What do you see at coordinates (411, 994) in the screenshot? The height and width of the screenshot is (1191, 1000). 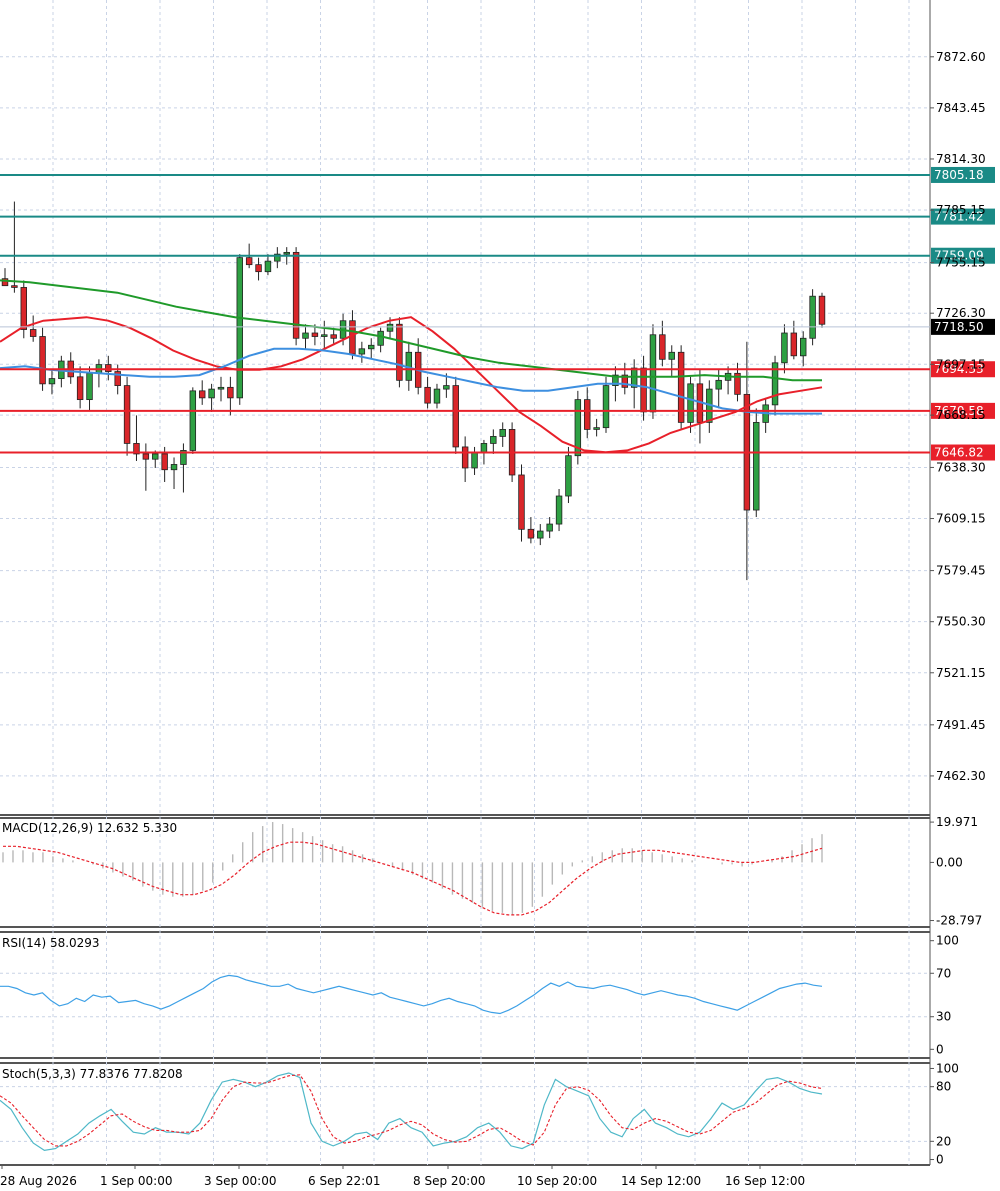 I see `rsi-line` at bounding box center [411, 994].